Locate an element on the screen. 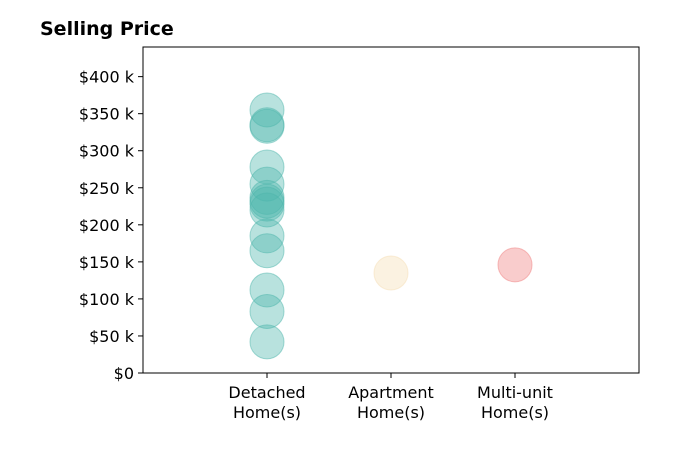  y-tick-label: $300 k is located at coordinates (107, 151).